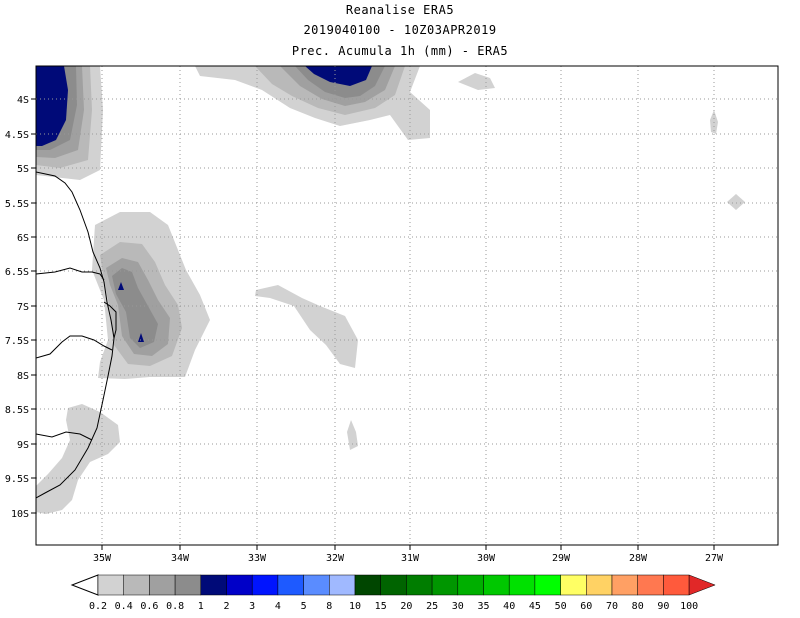 The width and height of the screenshot is (800, 618). I want to click on lat-label: 6.5S, so click(17, 272).